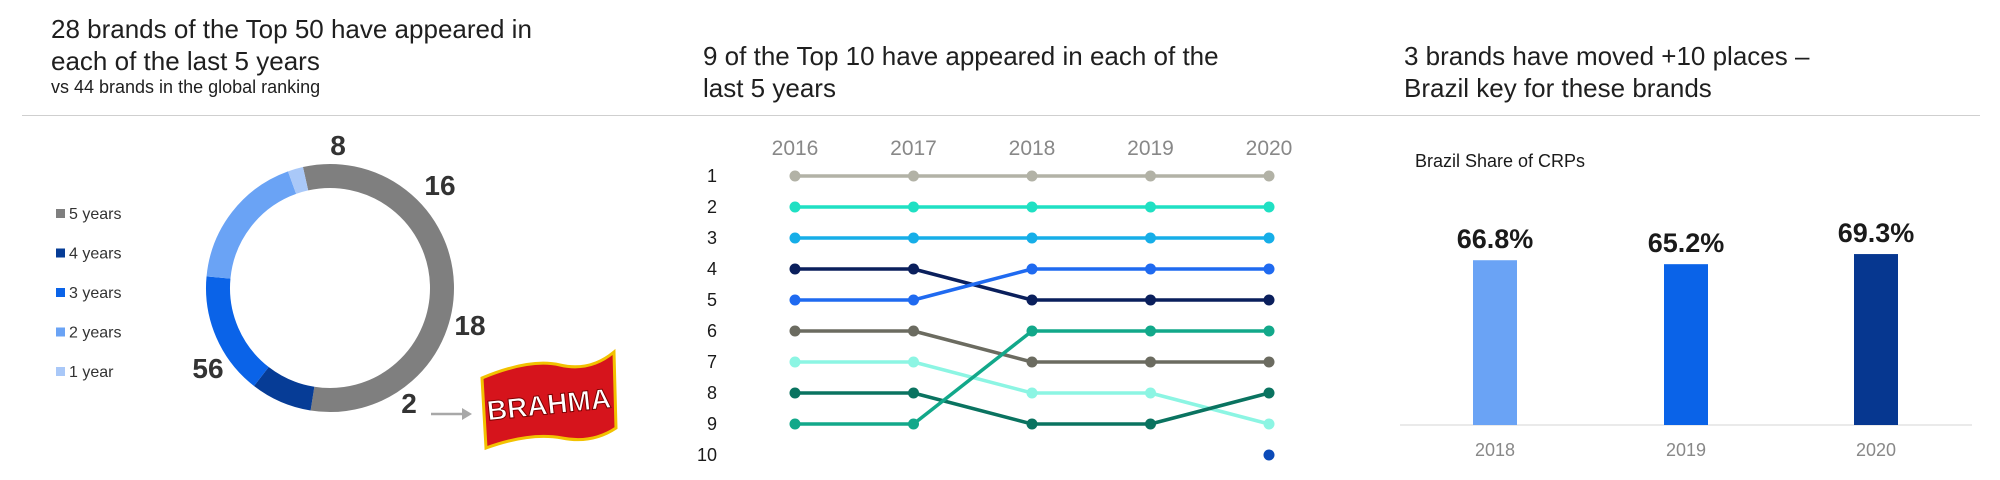 This screenshot has height=480, width=2000. I want to click on rank-tick-label: 8, so click(712, 393).